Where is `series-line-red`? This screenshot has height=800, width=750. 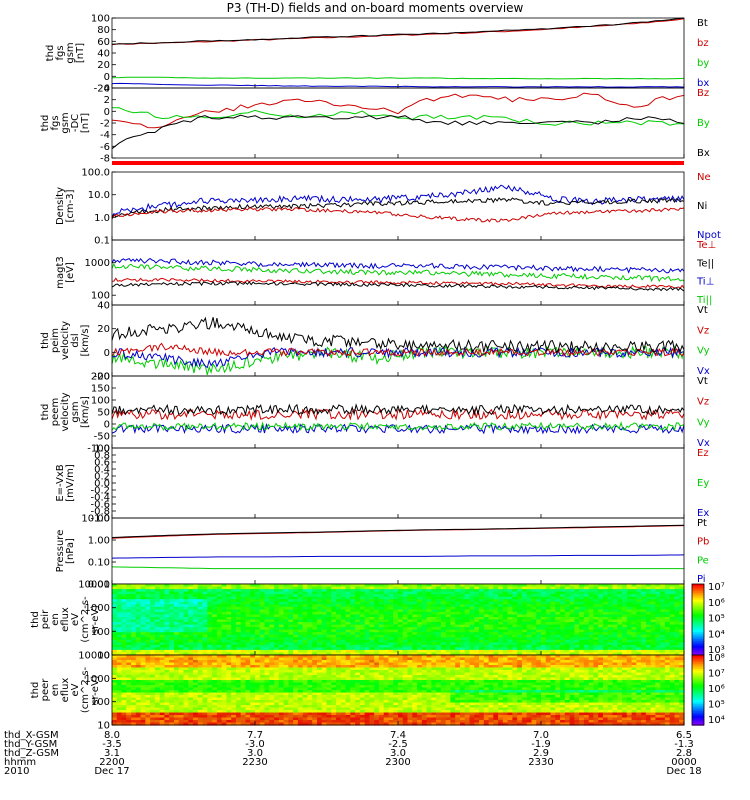 series-line-red is located at coordinates (398, 414).